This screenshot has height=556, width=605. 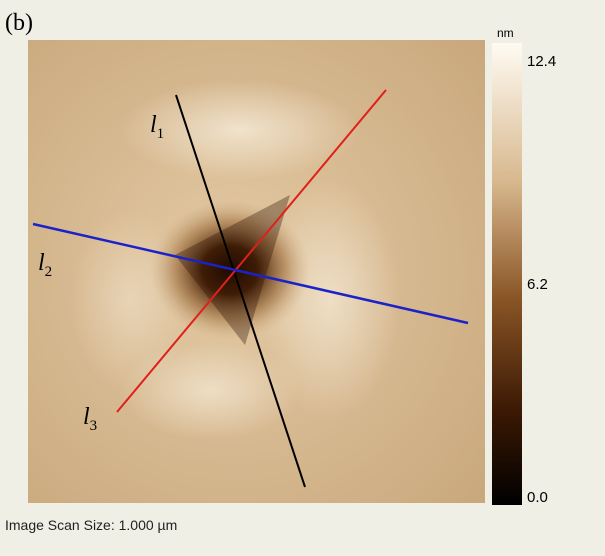 I want to click on colorbar-tick: 0.0, so click(x=537, y=497).